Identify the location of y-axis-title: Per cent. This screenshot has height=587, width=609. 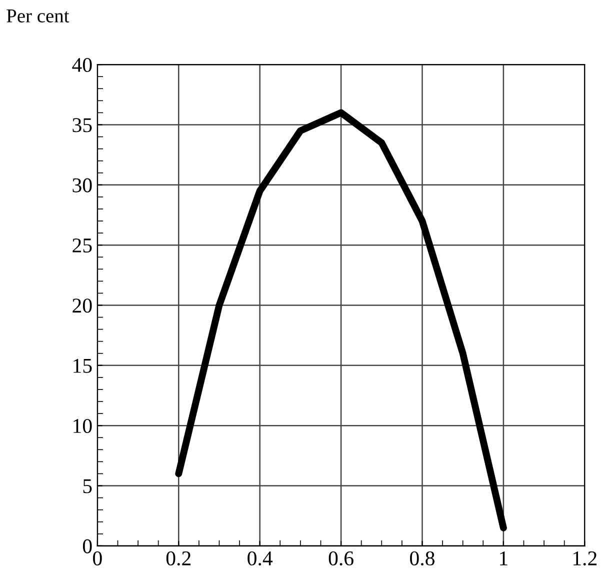
(38, 16).